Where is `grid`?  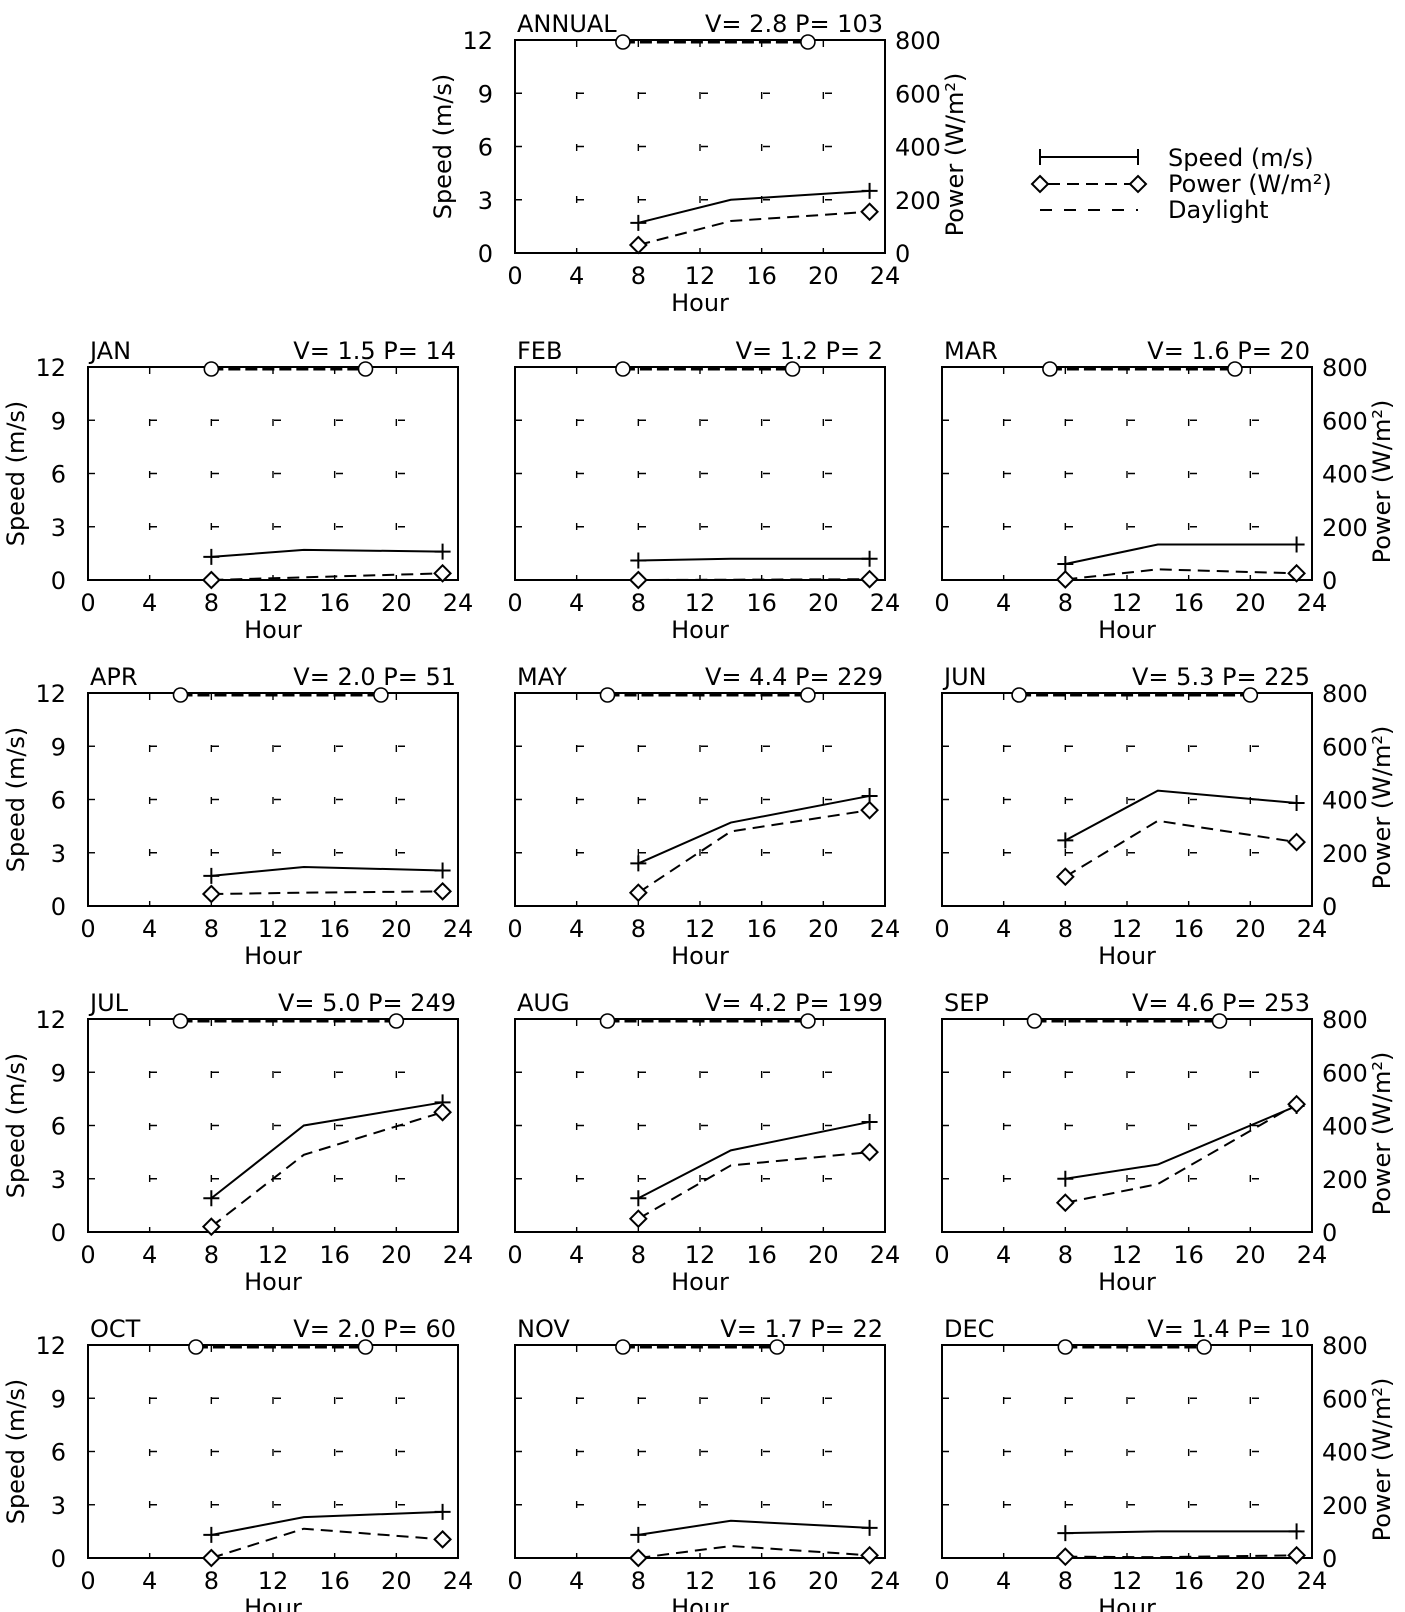
grid is located at coordinates (273, 473).